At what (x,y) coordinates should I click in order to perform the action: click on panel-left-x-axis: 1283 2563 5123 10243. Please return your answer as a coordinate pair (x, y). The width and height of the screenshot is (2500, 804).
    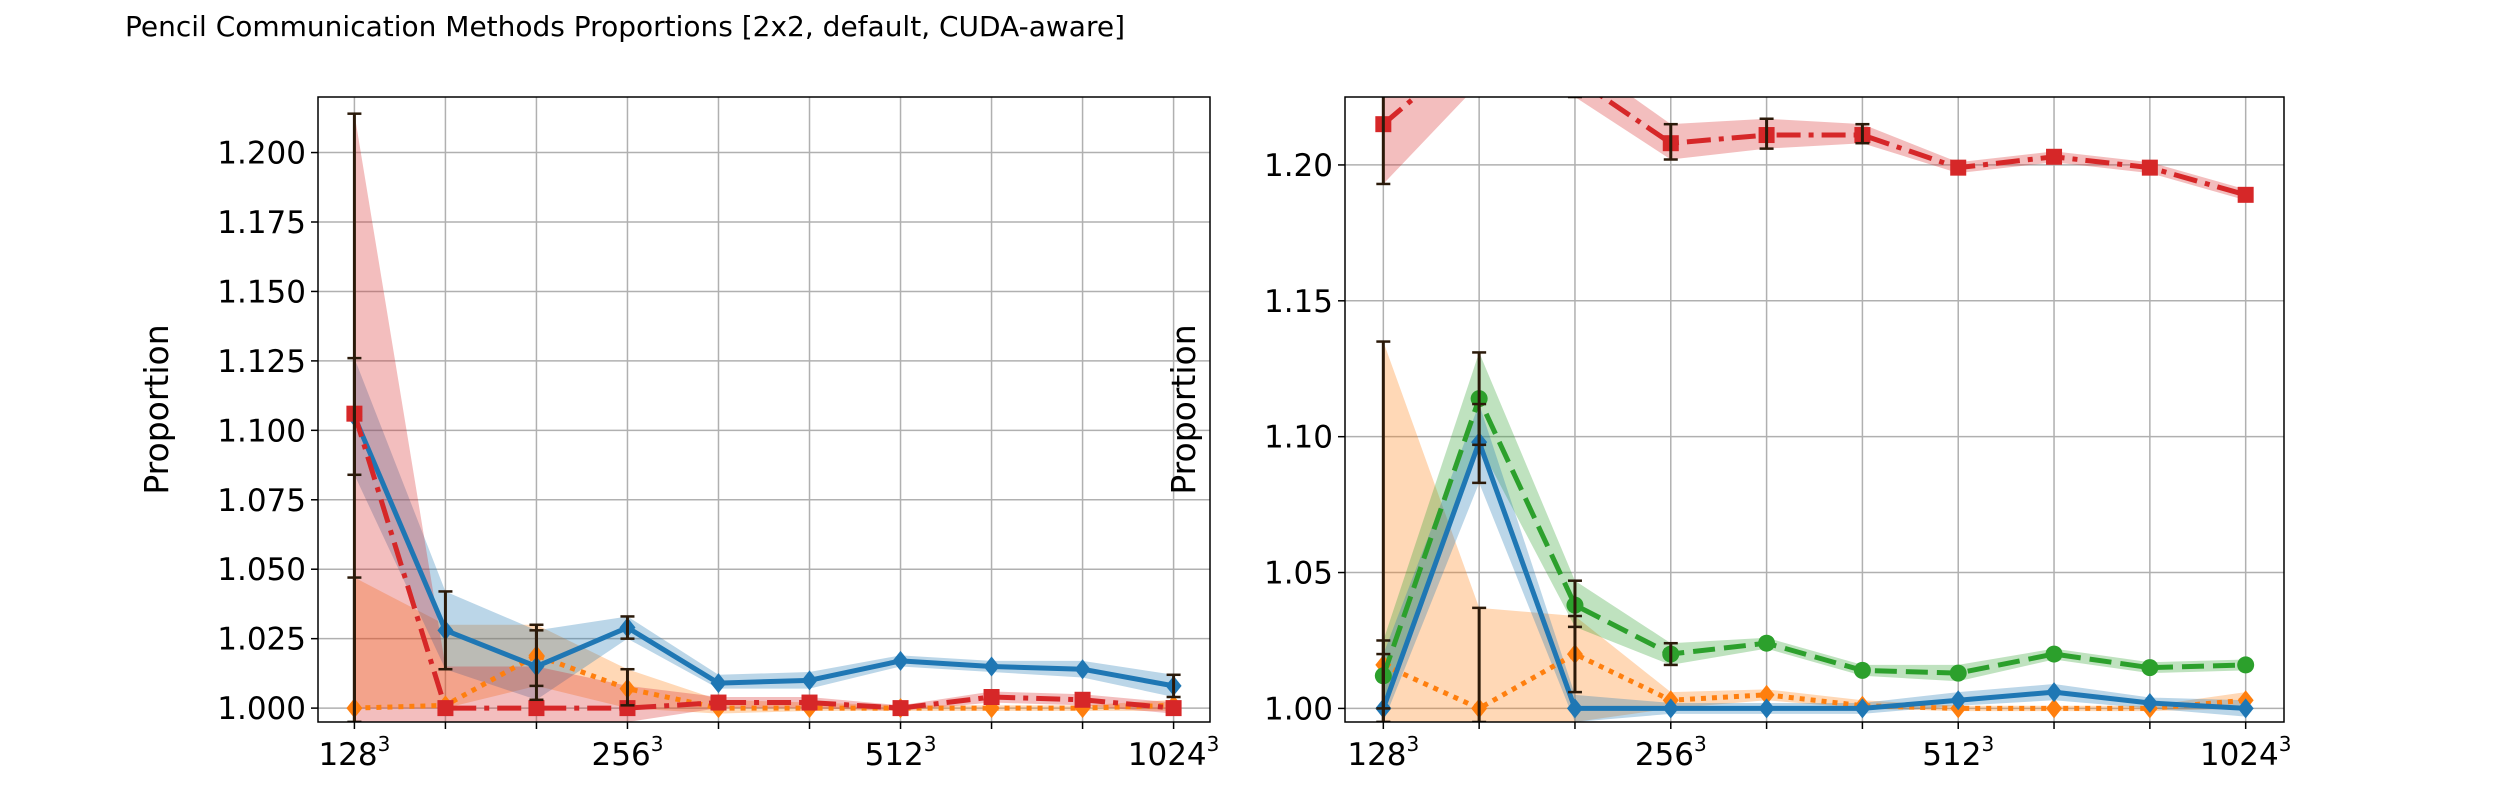
    Looking at the image, I should click on (768, 747).